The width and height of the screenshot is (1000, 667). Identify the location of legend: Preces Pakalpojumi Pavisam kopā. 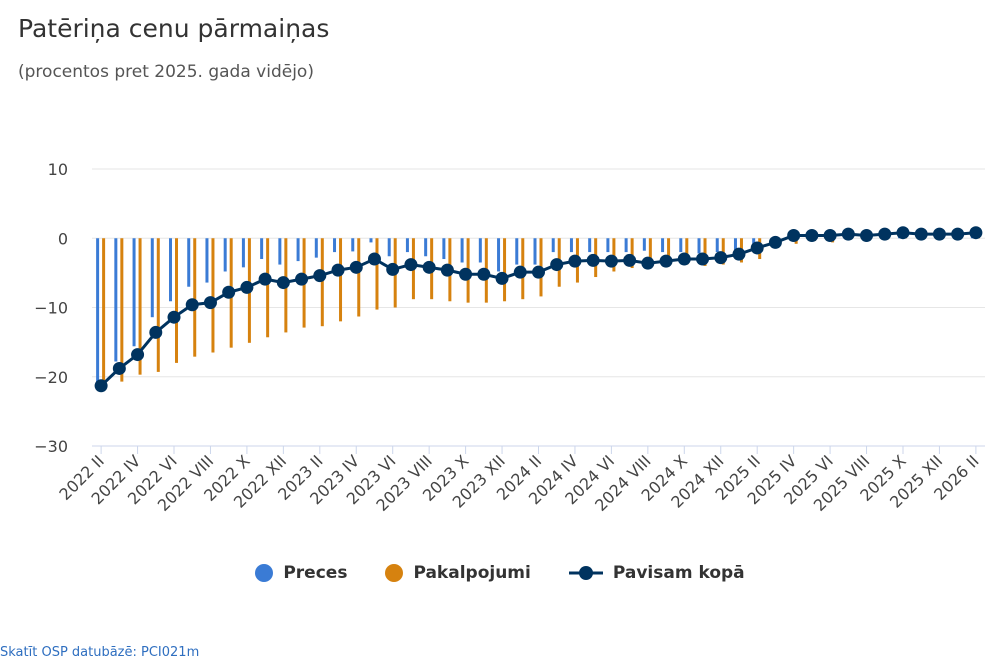
(500, 573).